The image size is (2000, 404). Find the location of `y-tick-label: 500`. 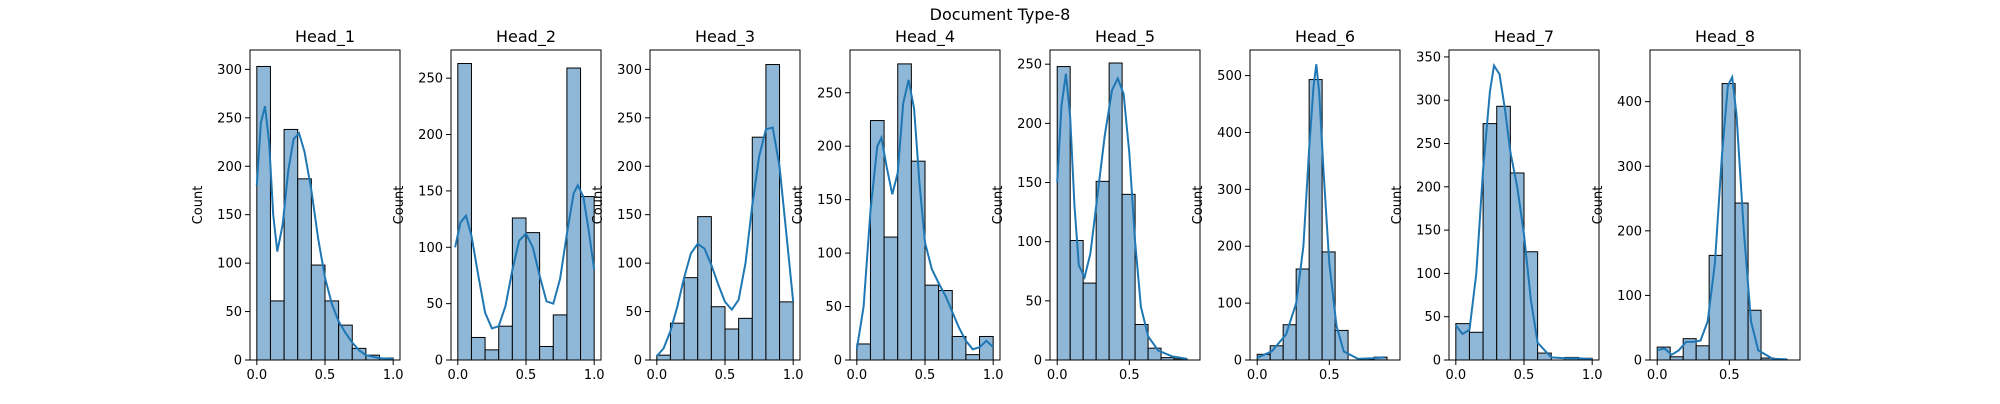

y-tick-label: 500 is located at coordinates (1229, 76).